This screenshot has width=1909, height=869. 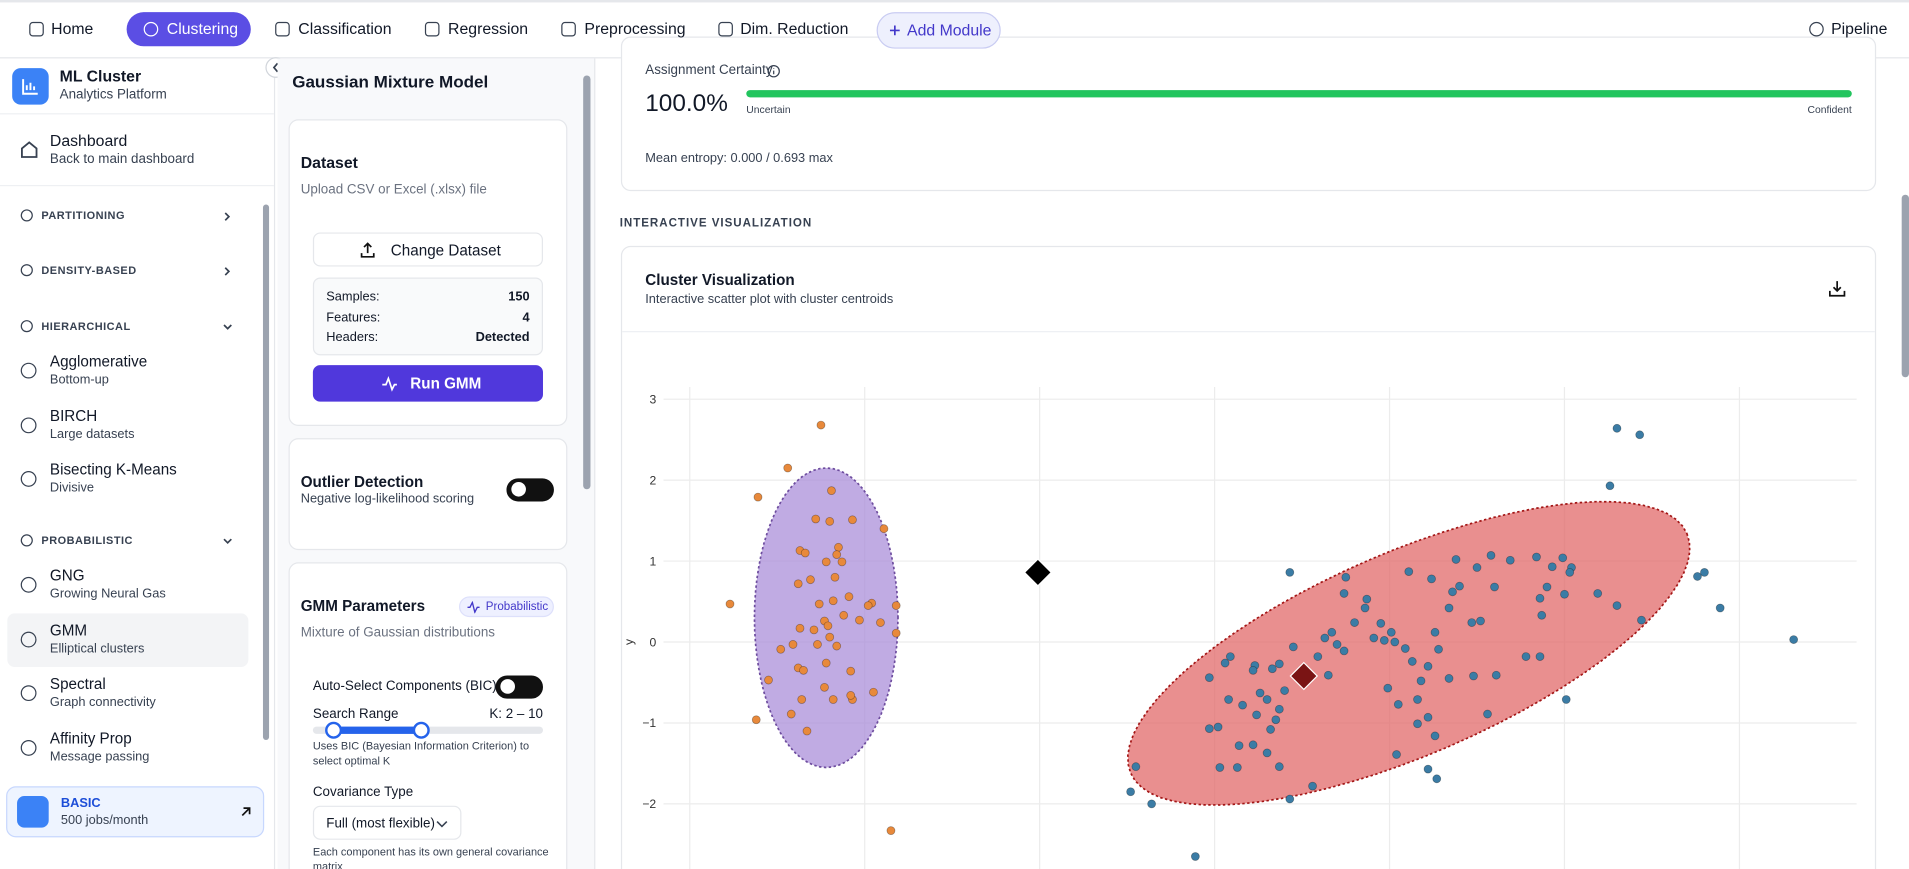 What do you see at coordinates (227, 215) in the screenshot?
I see `chevron` at bounding box center [227, 215].